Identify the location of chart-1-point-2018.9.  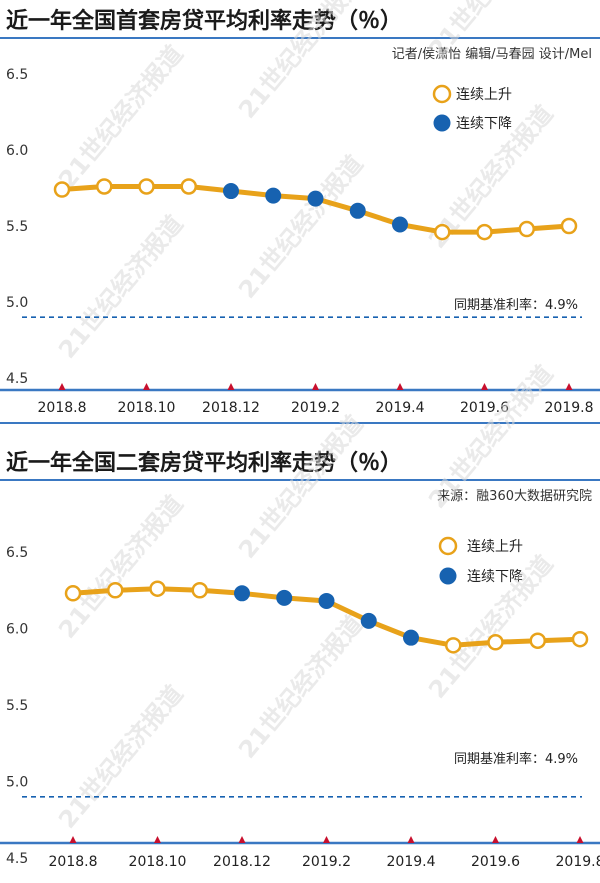
(104, 186).